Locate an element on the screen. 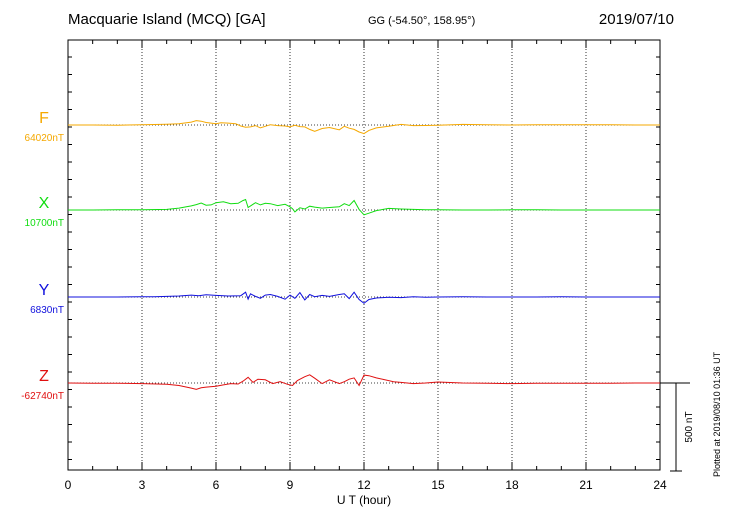 This screenshot has height=520, width=730. series-line-y is located at coordinates (364, 297).